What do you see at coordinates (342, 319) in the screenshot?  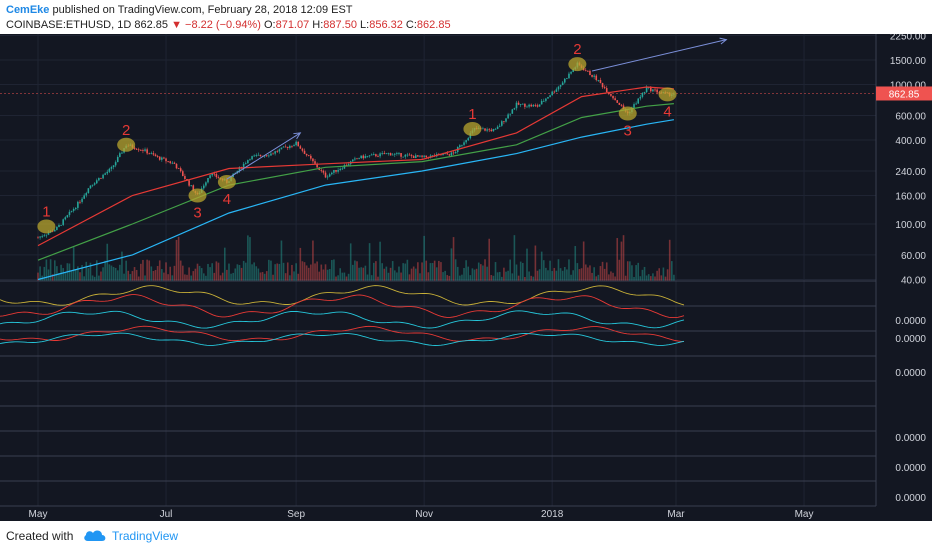 I see `oscillator-cyan-line` at bounding box center [342, 319].